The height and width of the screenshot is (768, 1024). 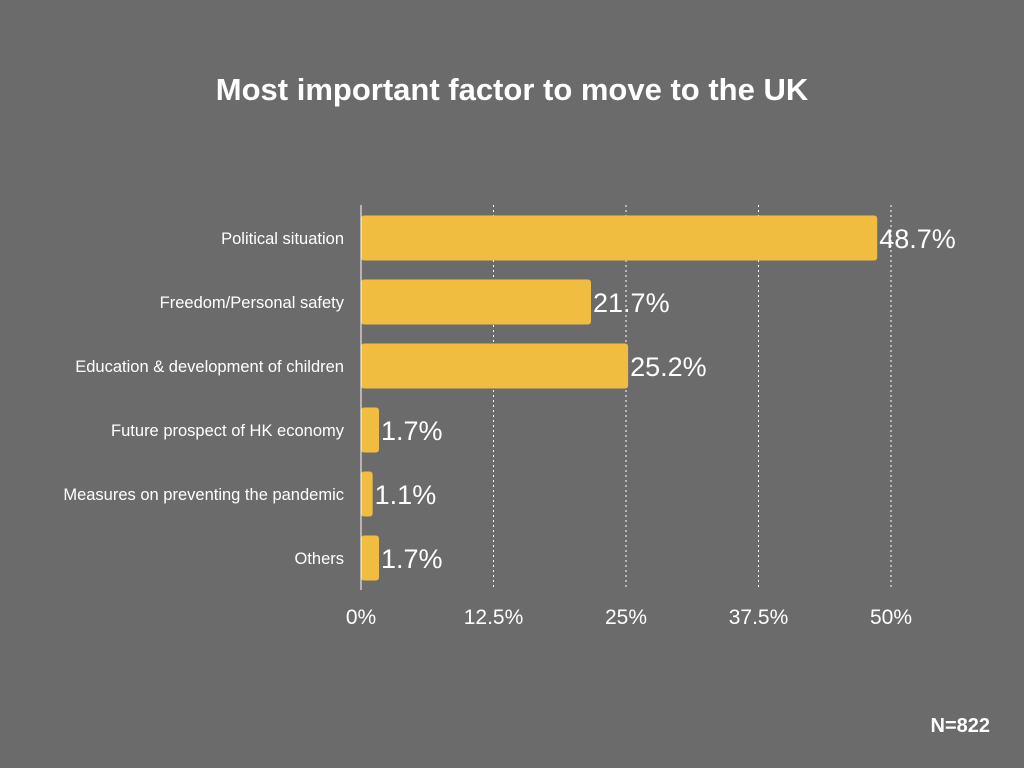 What do you see at coordinates (406, 495) in the screenshot?
I see `data-label: 1.1%` at bounding box center [406, 495].